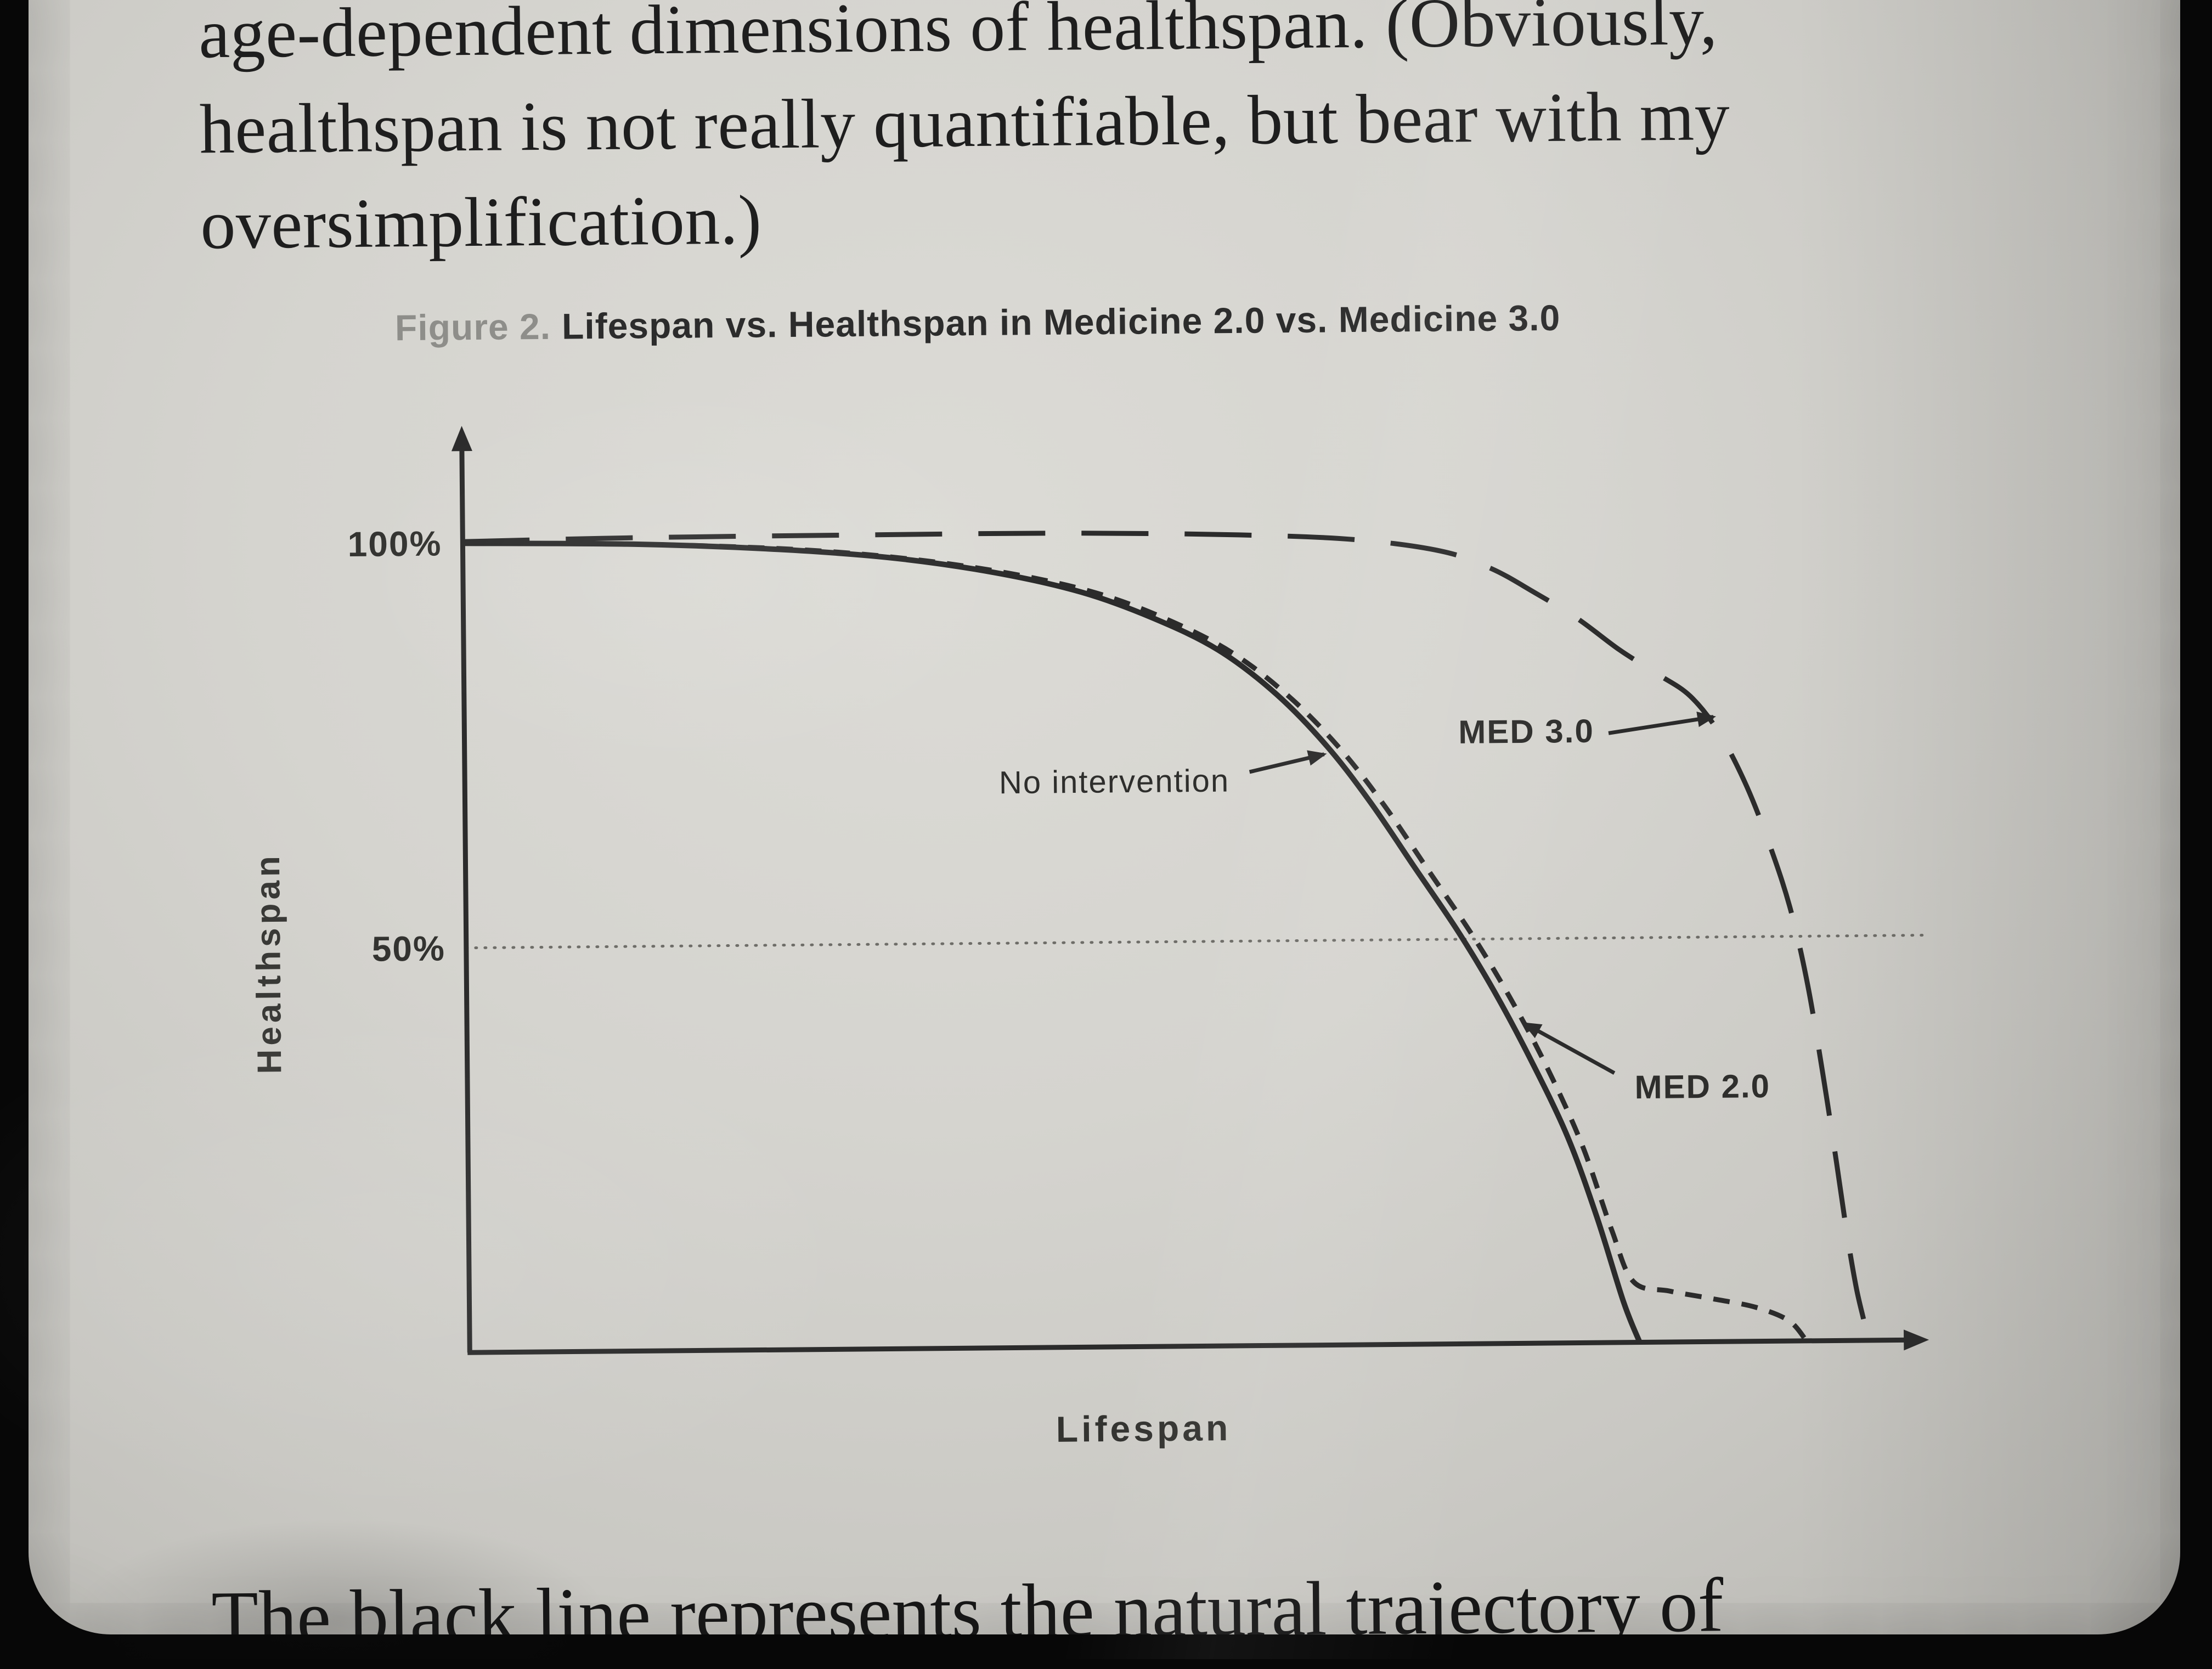 This screenshot has height=1669, width=2212. Describe the element at coordinates (472, 327) in the screenshot. I see `figure-caption-number: Figure 2.` at that location.